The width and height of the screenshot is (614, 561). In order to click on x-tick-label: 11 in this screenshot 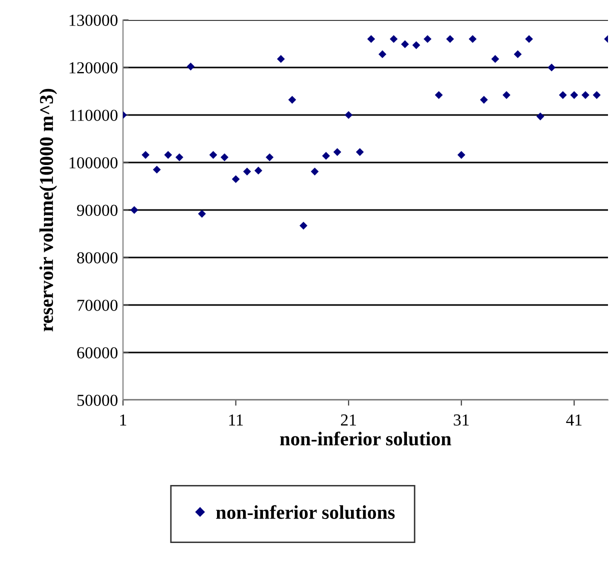, I will do `click(236, 420)`.